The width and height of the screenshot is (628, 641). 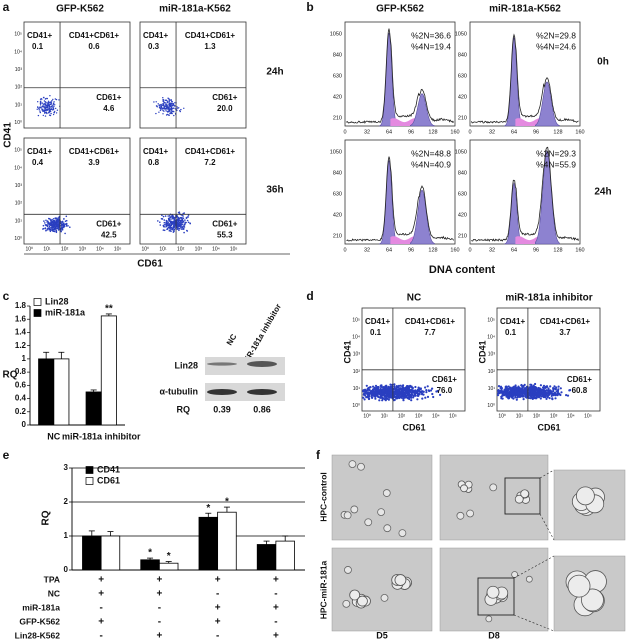 I want to click on quadrant-name: CD41+CD61+, so click(x=210, y=151).